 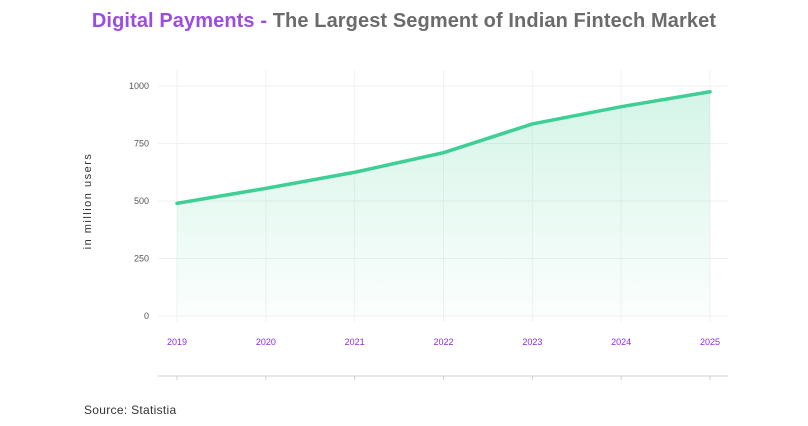 What do you see at coordinates (130, 410) in the screenshot?
I see `source-note: Source: Statistia` at bounding box center [130, 410].